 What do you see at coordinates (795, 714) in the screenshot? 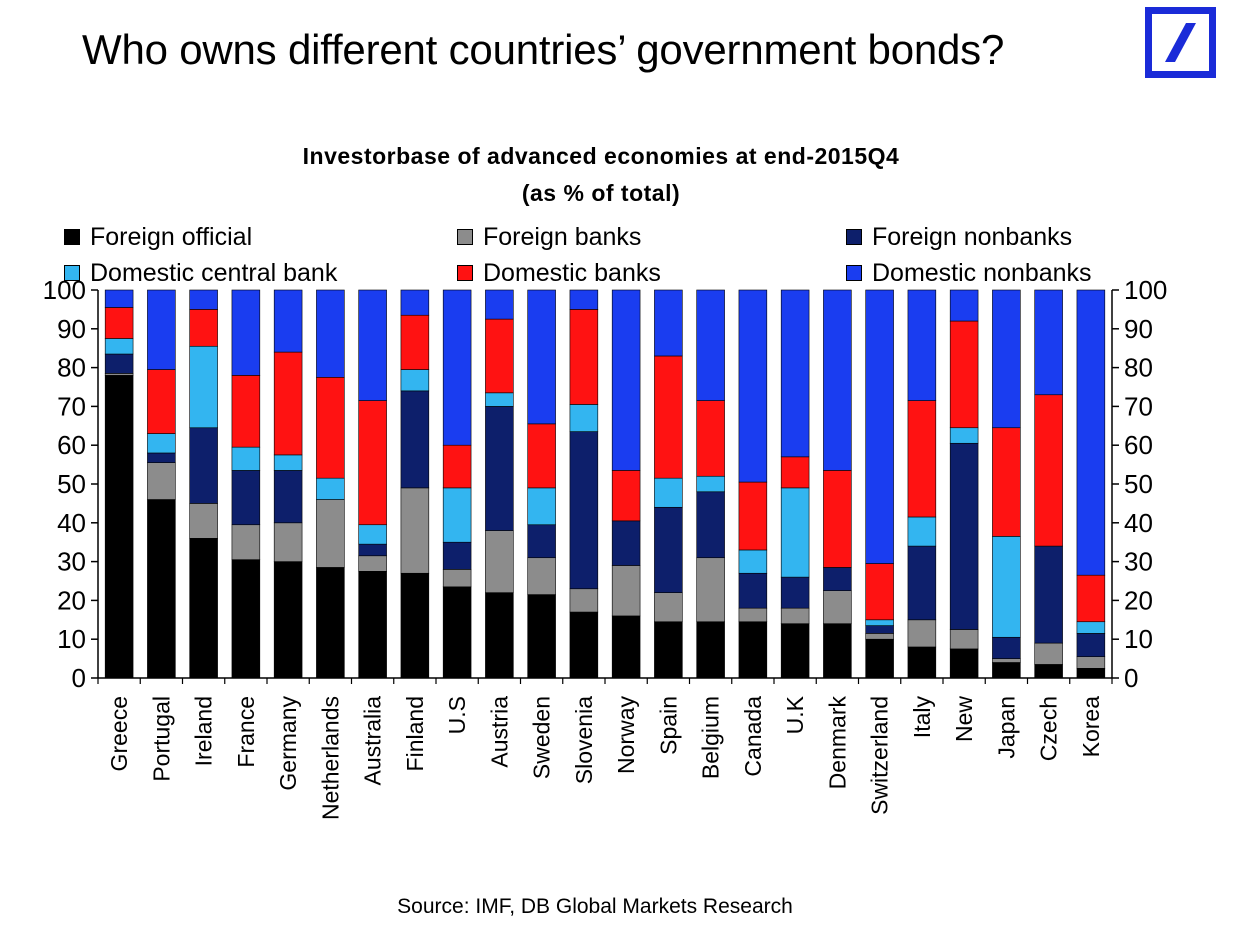
I see `x-tick-label: U.K` at bounding box center [795, 714].